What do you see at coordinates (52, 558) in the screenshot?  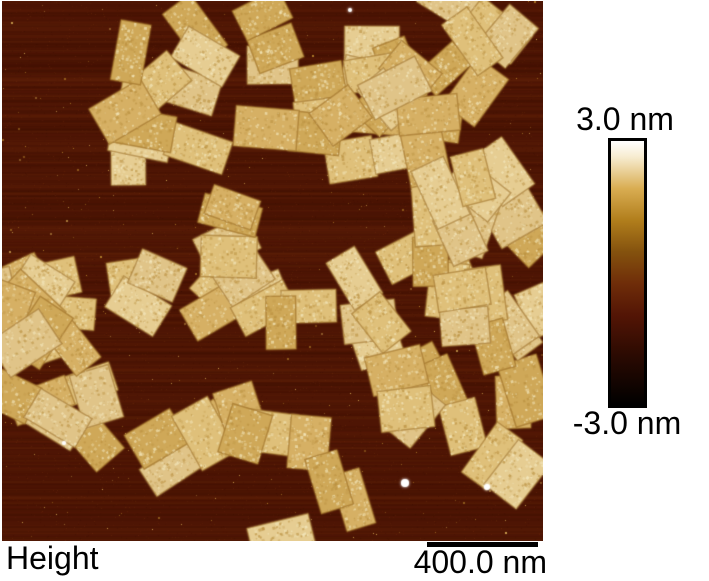 I see `channel-label: Height` at bounding box center [52, 558].